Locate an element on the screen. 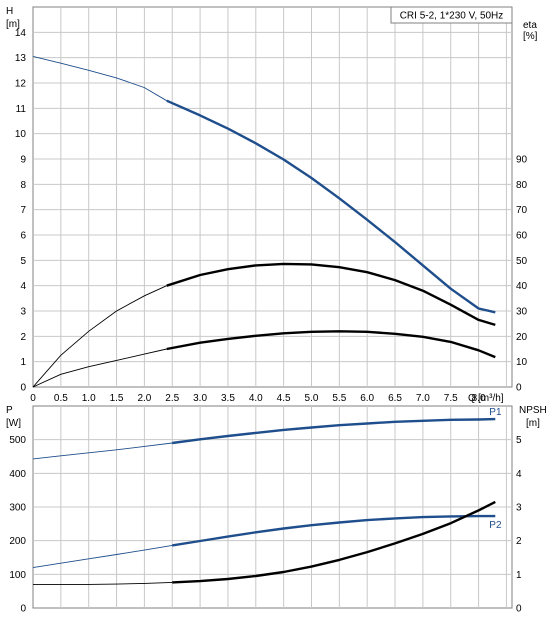 The height and width of the screenshot is (626, 553). y-left-tick-label: 1 is located at coordinates (23, 362).